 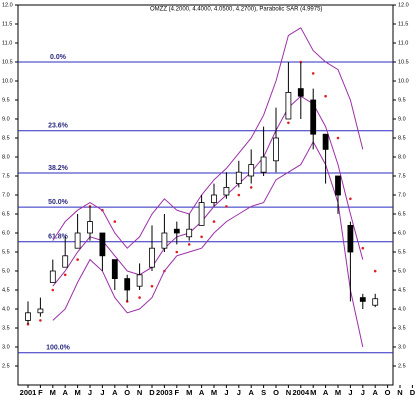 I want to click on fib-label: 38.2%, so click(x=58, y=168).